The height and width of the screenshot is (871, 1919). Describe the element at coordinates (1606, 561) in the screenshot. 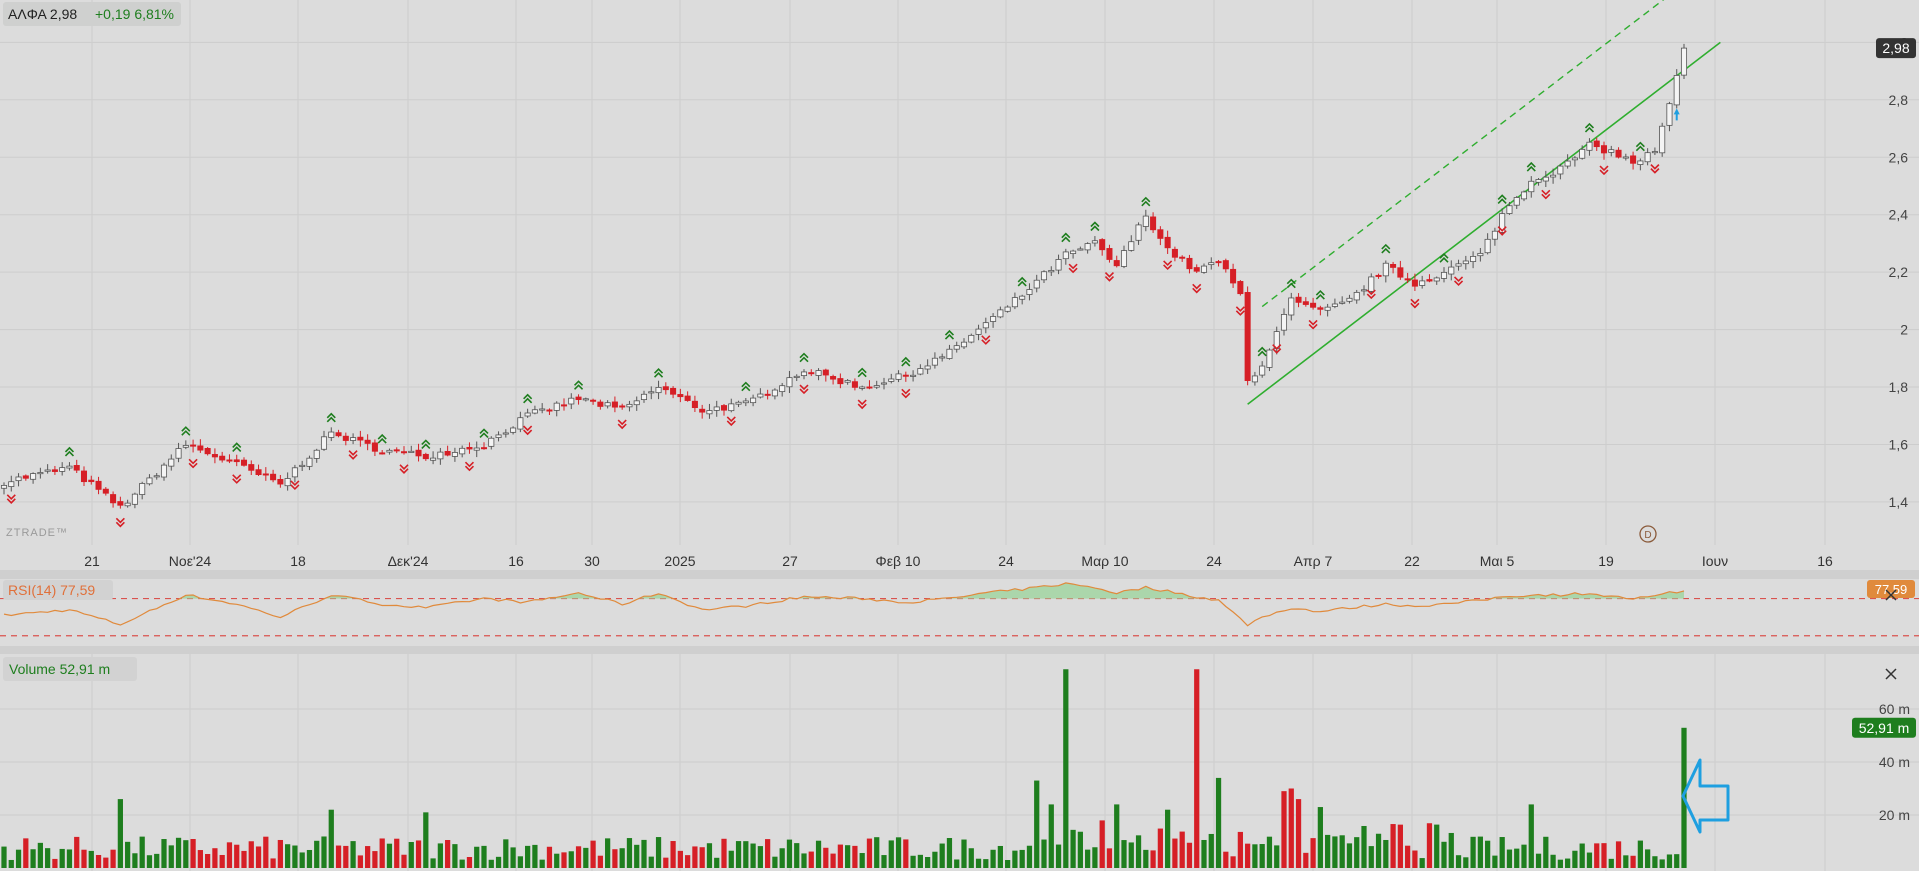

I see `time-tick-label: 19` at that location.